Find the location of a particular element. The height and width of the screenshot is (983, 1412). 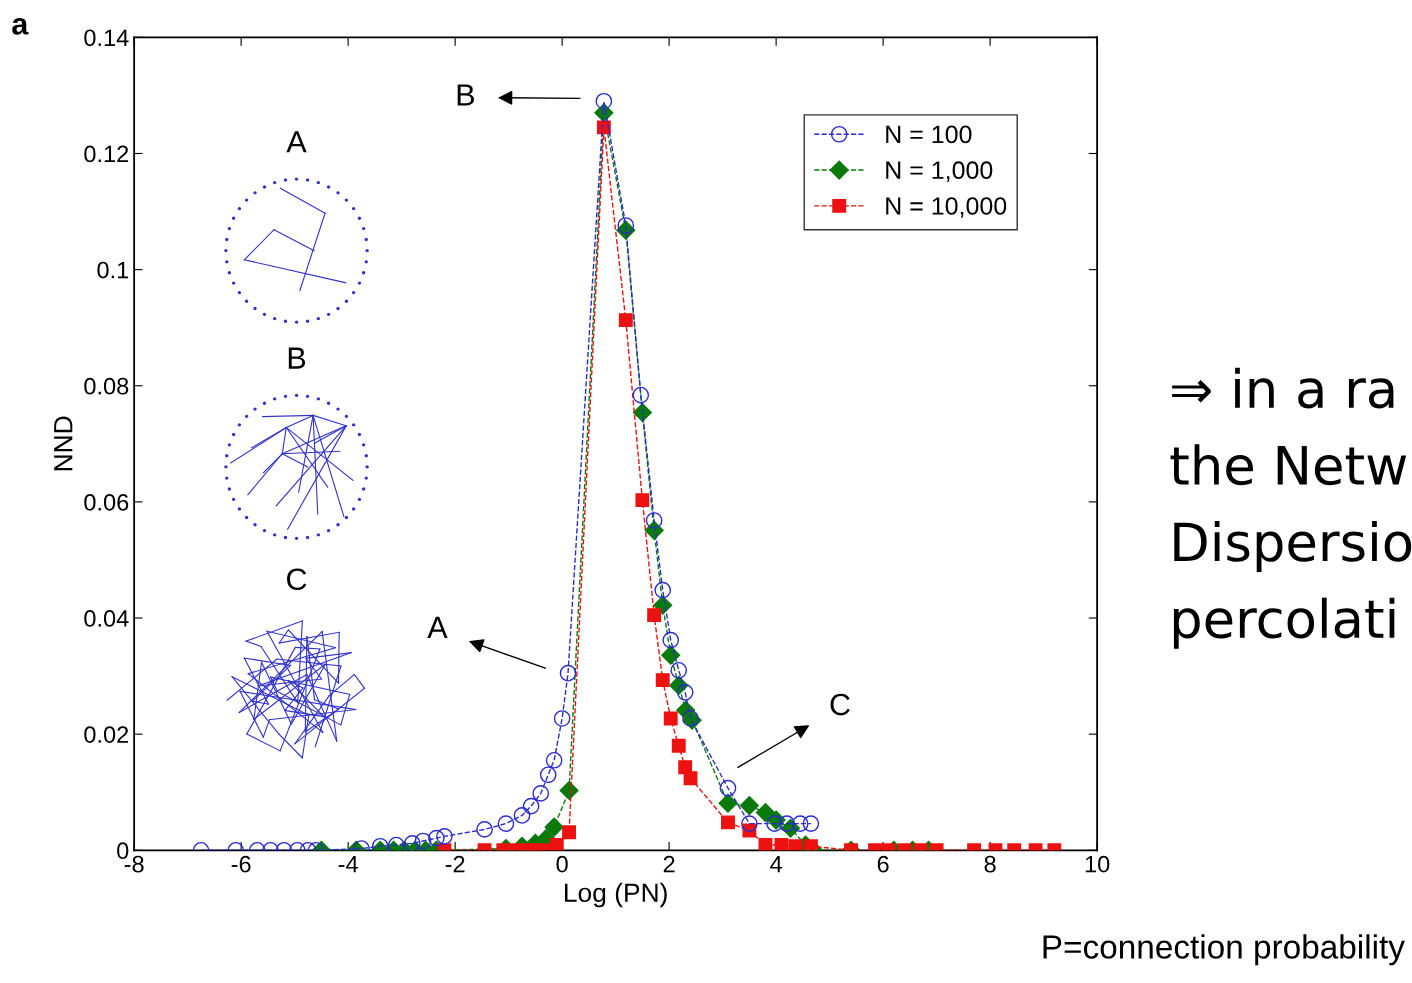

y-tick-label: 0.06 is located at coordinates (106, 502).